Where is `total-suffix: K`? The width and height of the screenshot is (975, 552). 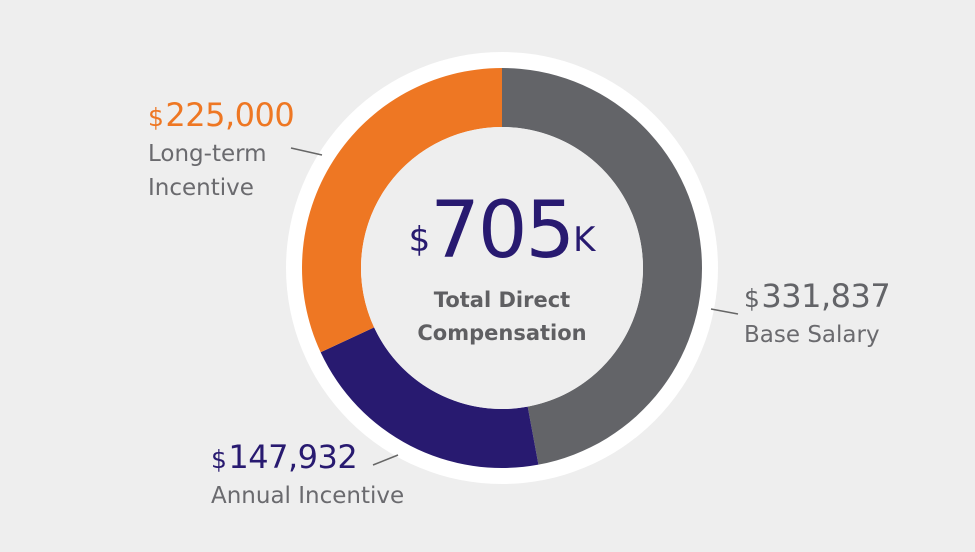
total-suffix: K is located at coordinates (584, 240).